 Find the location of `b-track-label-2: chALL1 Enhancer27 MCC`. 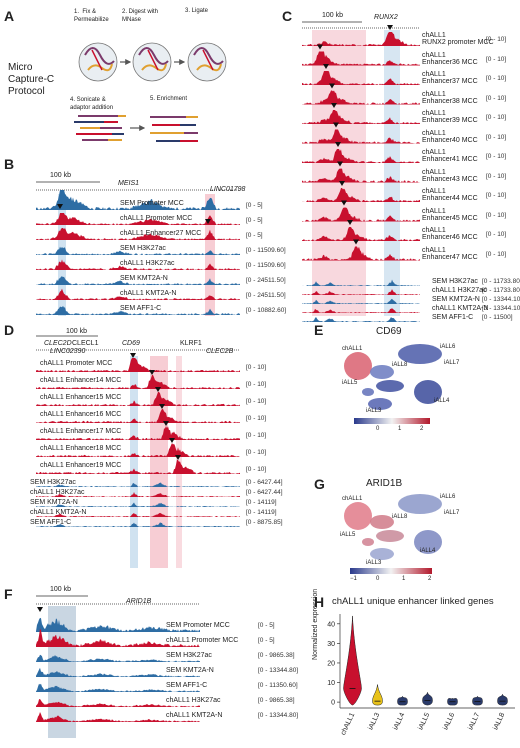

b-track-label-2: chALL1 Enhancer27 MCC is located at coordinates (161, 233).